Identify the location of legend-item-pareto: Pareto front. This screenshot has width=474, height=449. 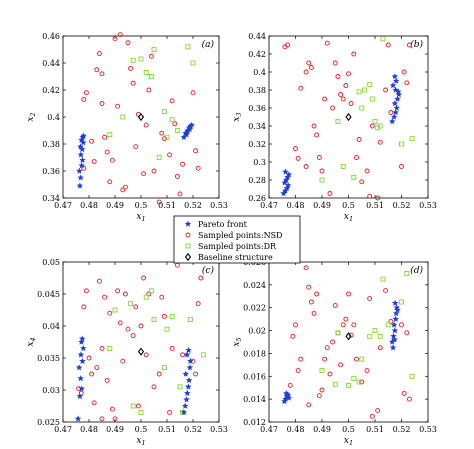
(216, 224).